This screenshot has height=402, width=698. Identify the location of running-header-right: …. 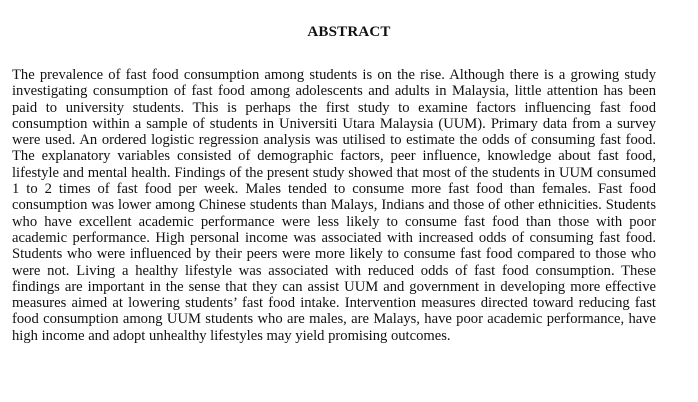
(535, 1).